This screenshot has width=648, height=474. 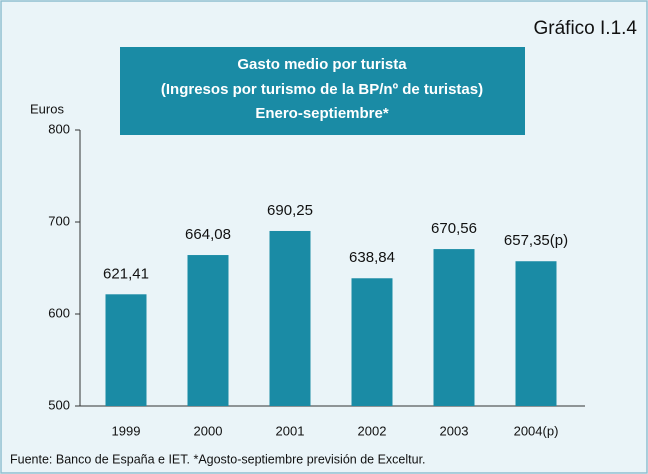 What do you see at coordinates (454, 430) in the screenshot?
I see `x-tick-label: 2003` at bounding box center [454, 430].